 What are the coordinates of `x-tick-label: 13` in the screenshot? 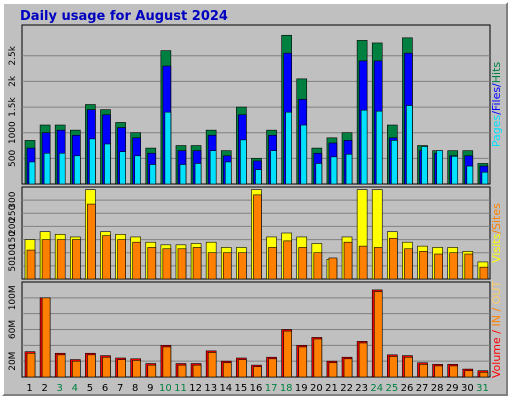 It's located at (210, 388).